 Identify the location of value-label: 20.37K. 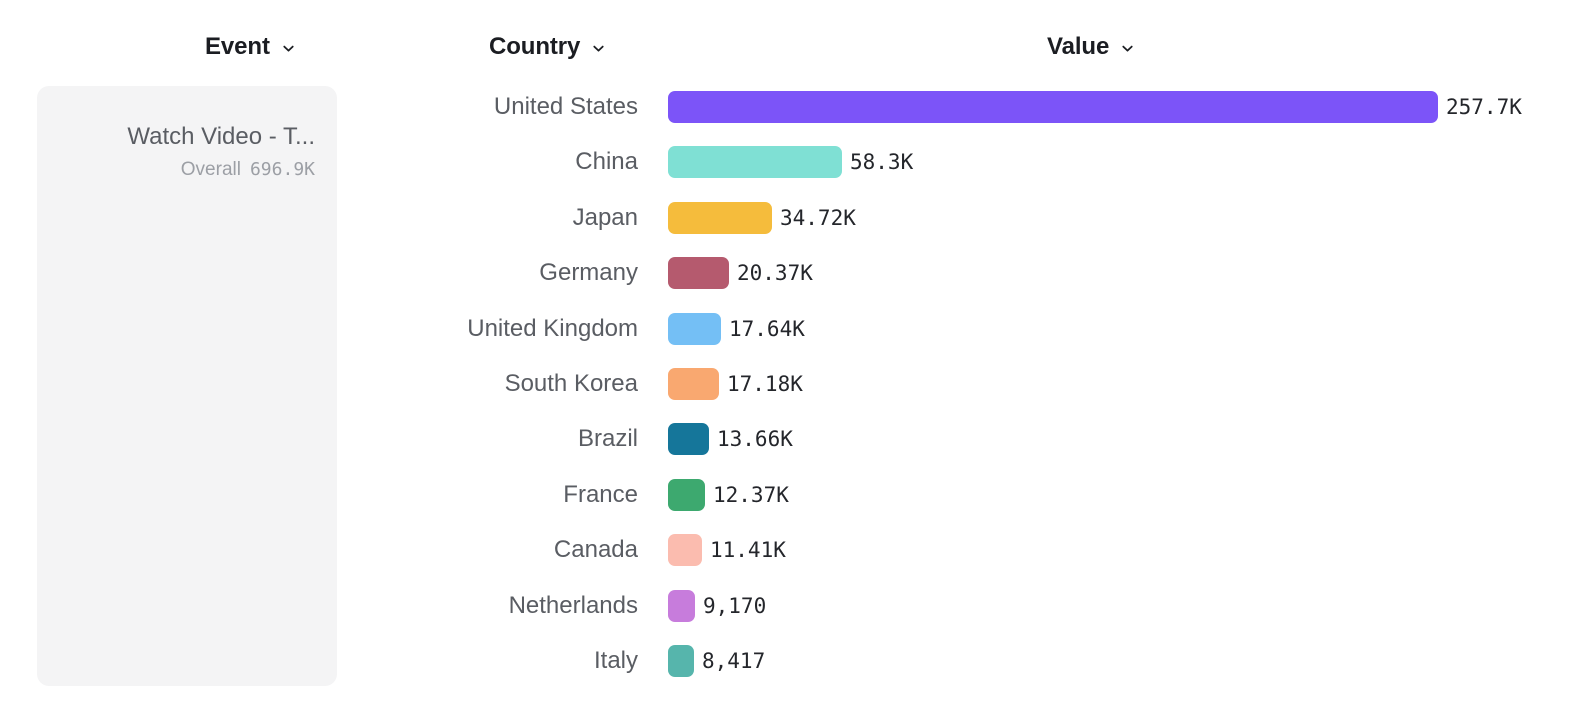
(775, 273).